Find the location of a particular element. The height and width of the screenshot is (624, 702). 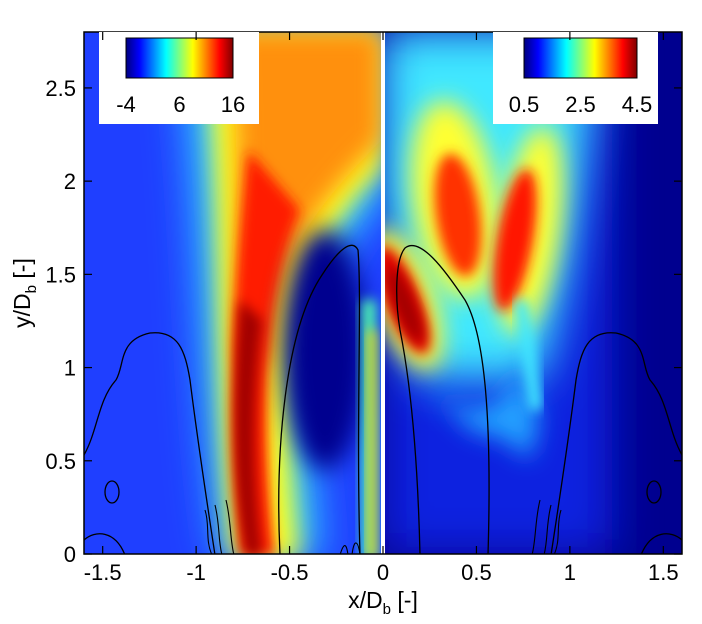

colorbar-tick-label: 2.5 is located at coordinates (580, 104).